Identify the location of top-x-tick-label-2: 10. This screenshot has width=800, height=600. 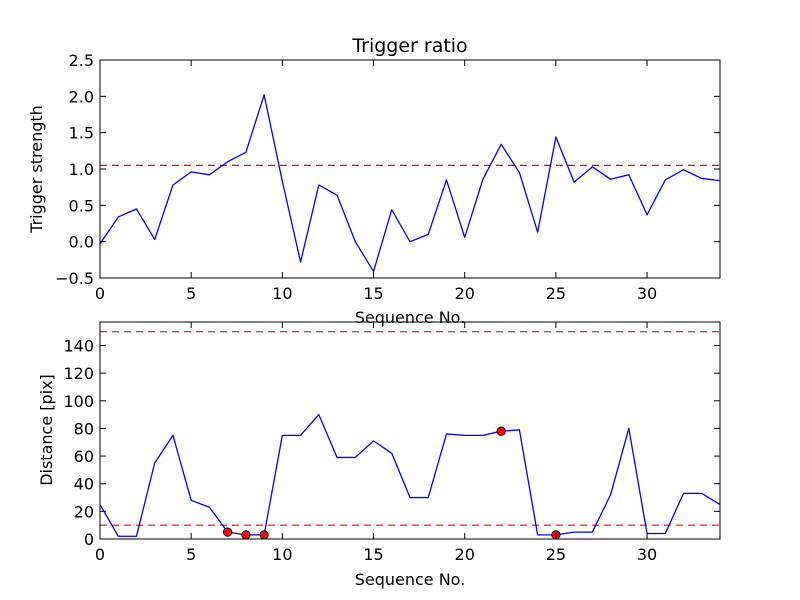
(282, 293).